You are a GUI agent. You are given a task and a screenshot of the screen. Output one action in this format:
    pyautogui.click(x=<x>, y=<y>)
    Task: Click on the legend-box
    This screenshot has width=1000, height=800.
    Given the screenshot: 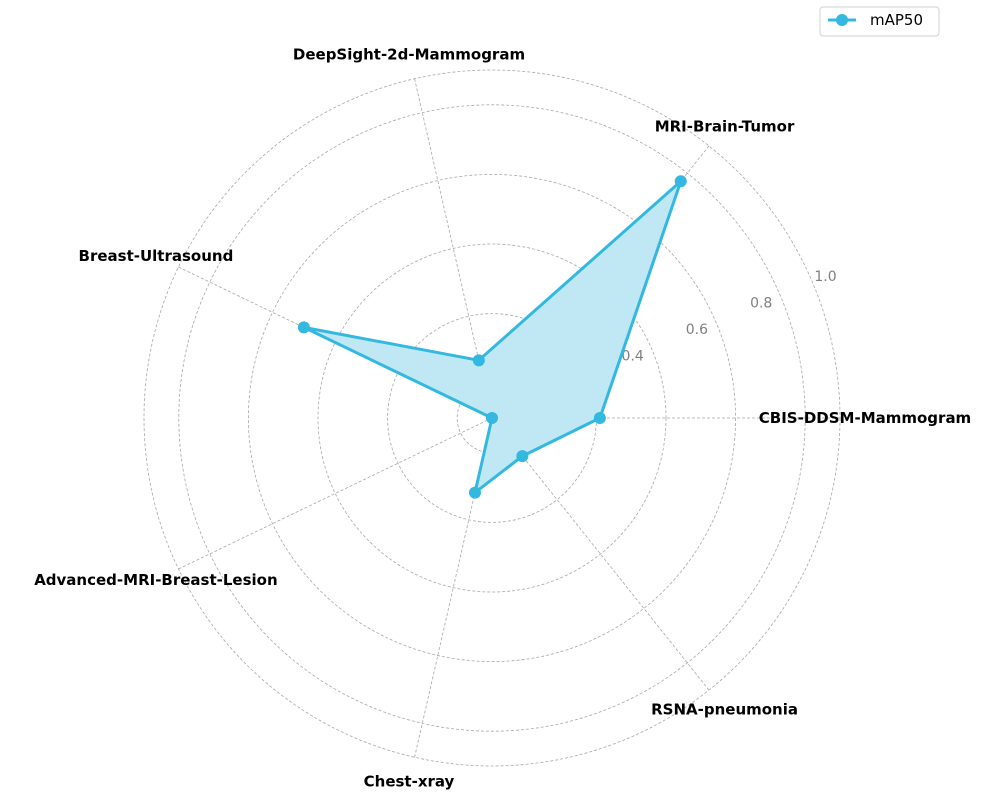 What is the action you would take?
    pyautogui.click(x=879, y=21)
    